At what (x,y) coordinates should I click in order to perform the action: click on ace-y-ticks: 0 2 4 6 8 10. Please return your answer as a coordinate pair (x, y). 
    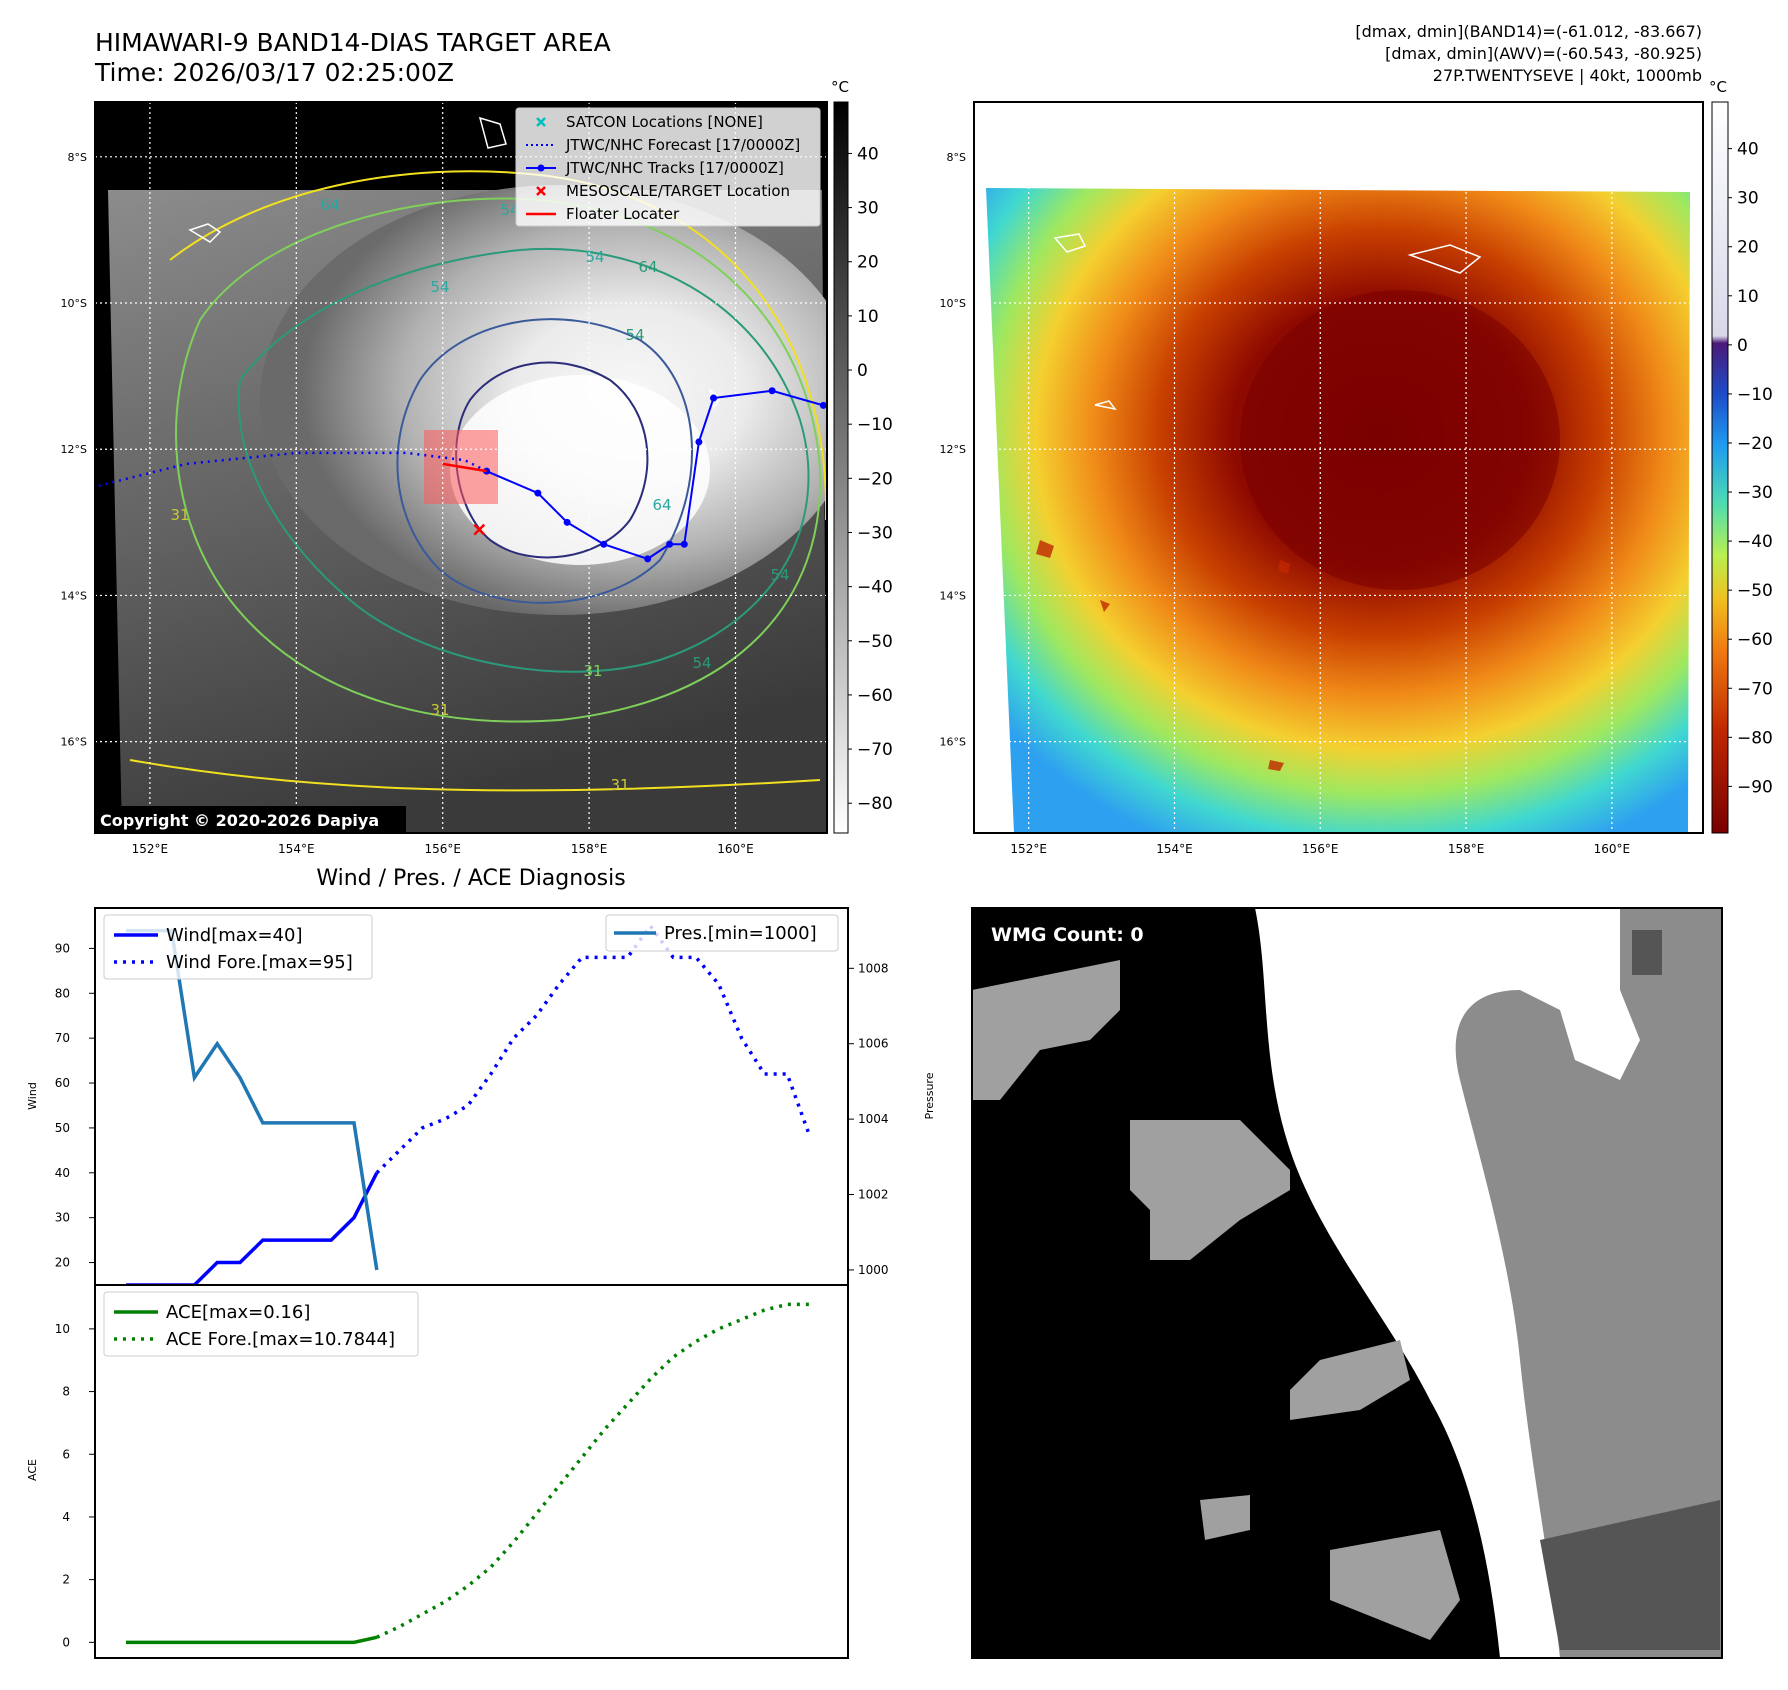
    Looking at the image, I should click on (75, 1485).